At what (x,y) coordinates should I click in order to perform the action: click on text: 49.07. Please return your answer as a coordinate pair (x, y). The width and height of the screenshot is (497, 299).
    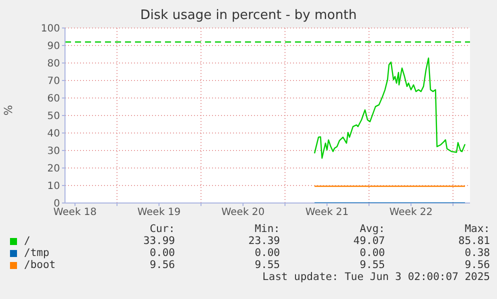
    Looking at the image, I should click on (368, 241).